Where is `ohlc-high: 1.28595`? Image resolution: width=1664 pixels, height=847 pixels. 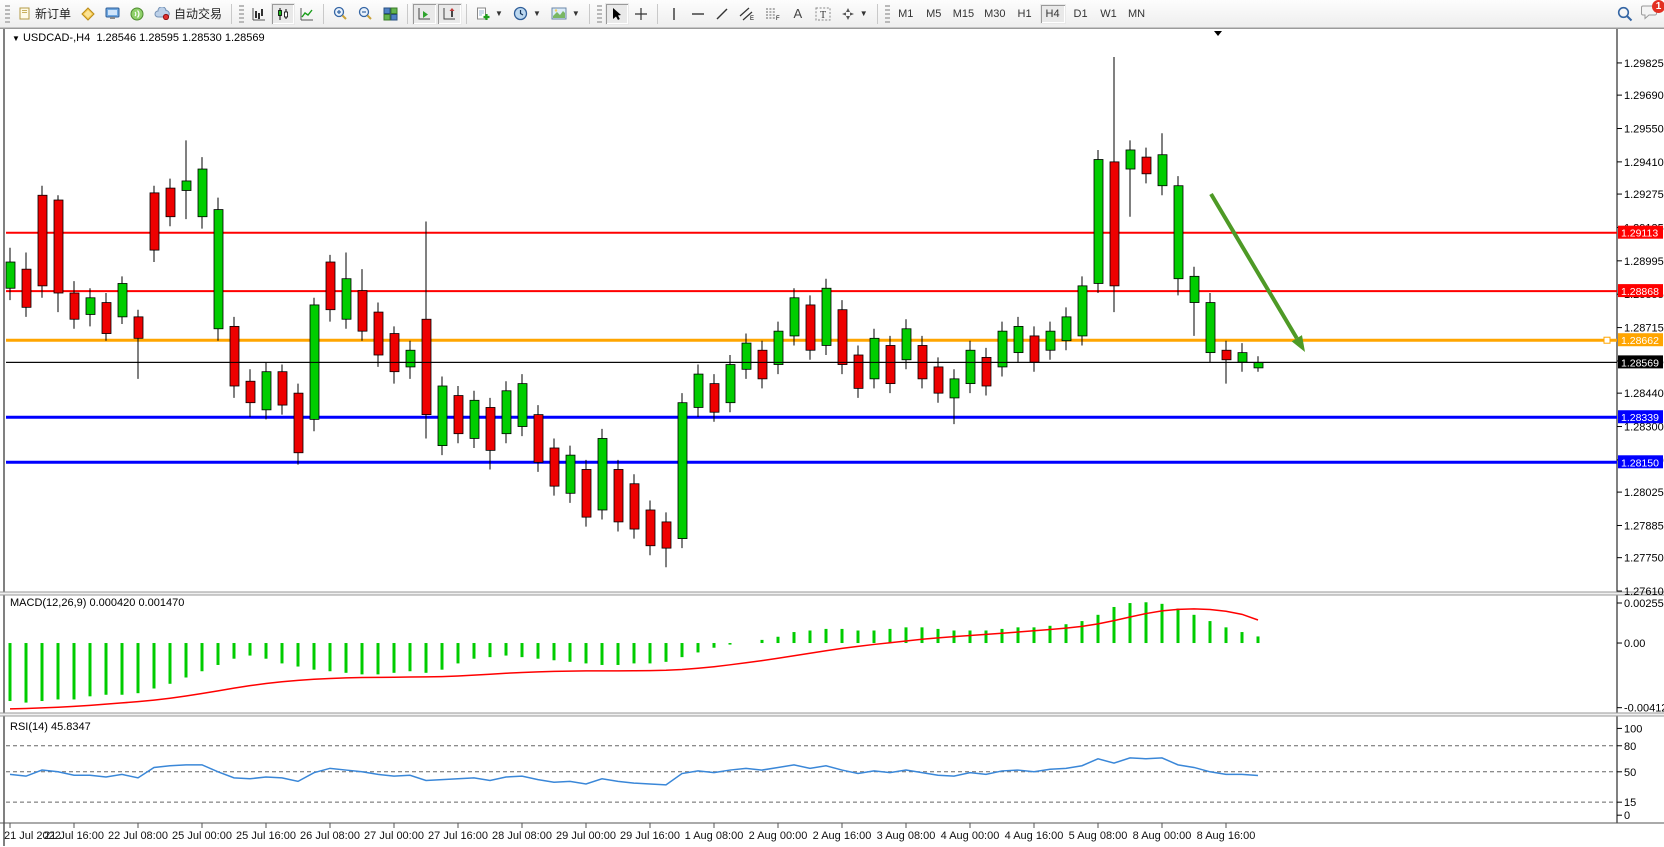
ohlc-high: 1.28595 is located at coordinates (159, 38).